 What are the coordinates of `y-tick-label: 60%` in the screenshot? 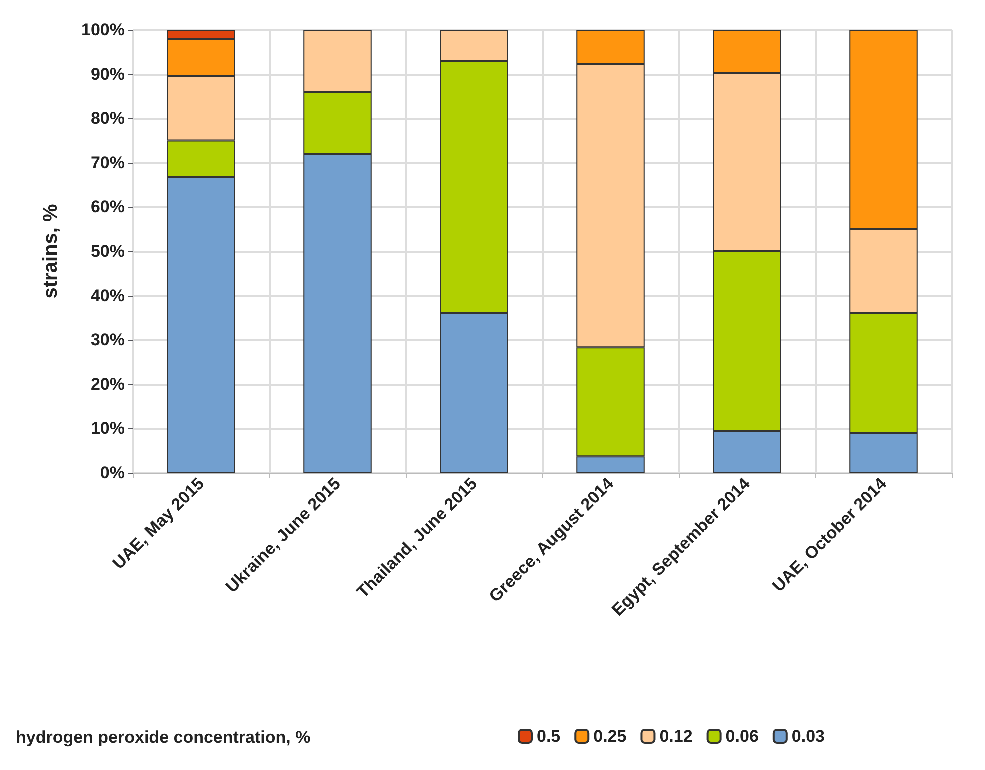 It's located at (107, 207).